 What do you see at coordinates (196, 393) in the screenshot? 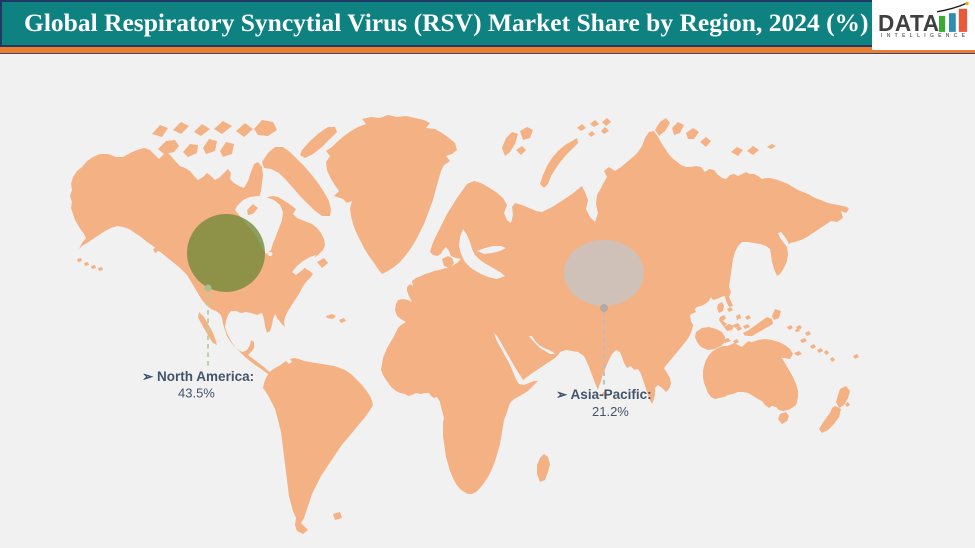
I see `svg-text: 43.5%` at bounding box center [196, 393].